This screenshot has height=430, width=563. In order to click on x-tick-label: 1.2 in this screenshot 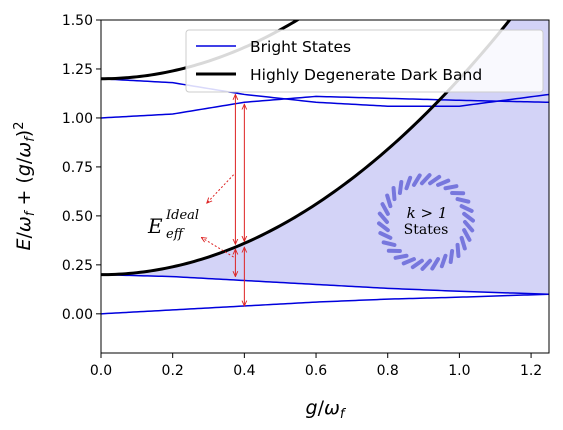, I will do `click(531, 371)`.